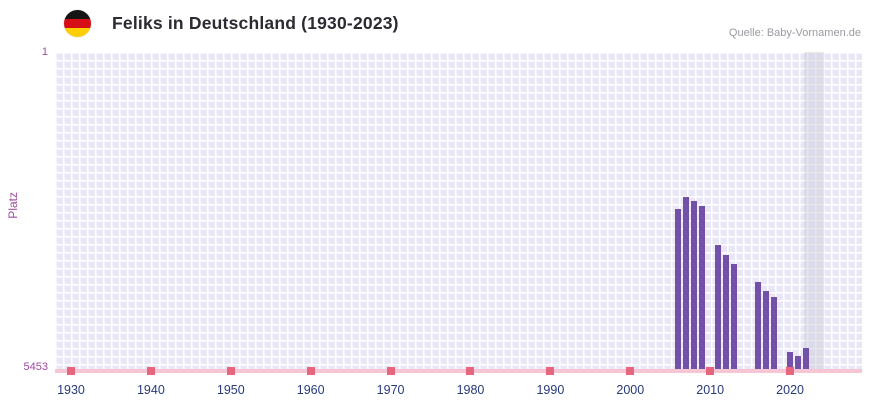 Image resolution: width=873 pixels, height=412 pixels. I want to click on bar-2013, so click(734, 316).